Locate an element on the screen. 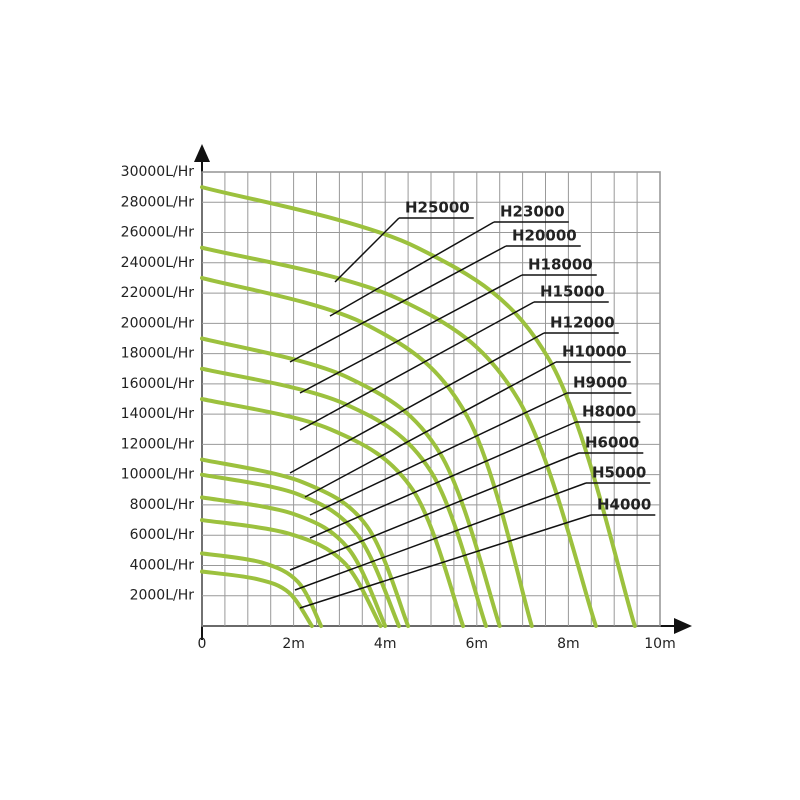  y-axis-arrow is located at coordinates (202, 153).